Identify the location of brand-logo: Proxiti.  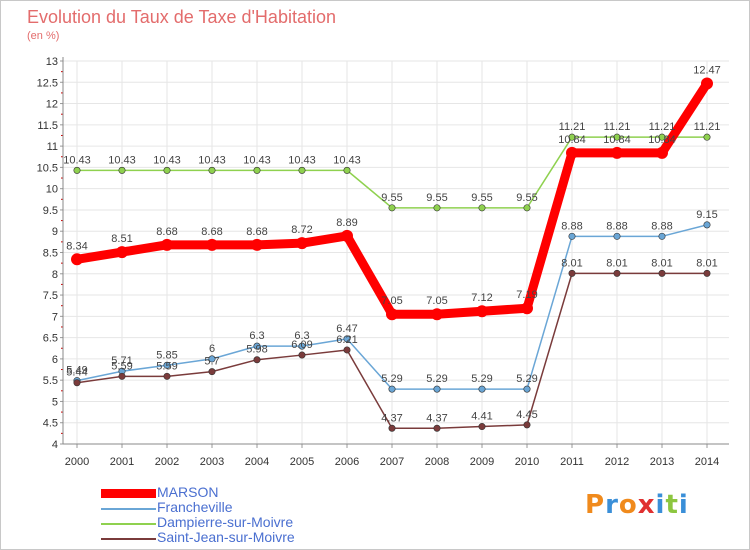
(637, 505).